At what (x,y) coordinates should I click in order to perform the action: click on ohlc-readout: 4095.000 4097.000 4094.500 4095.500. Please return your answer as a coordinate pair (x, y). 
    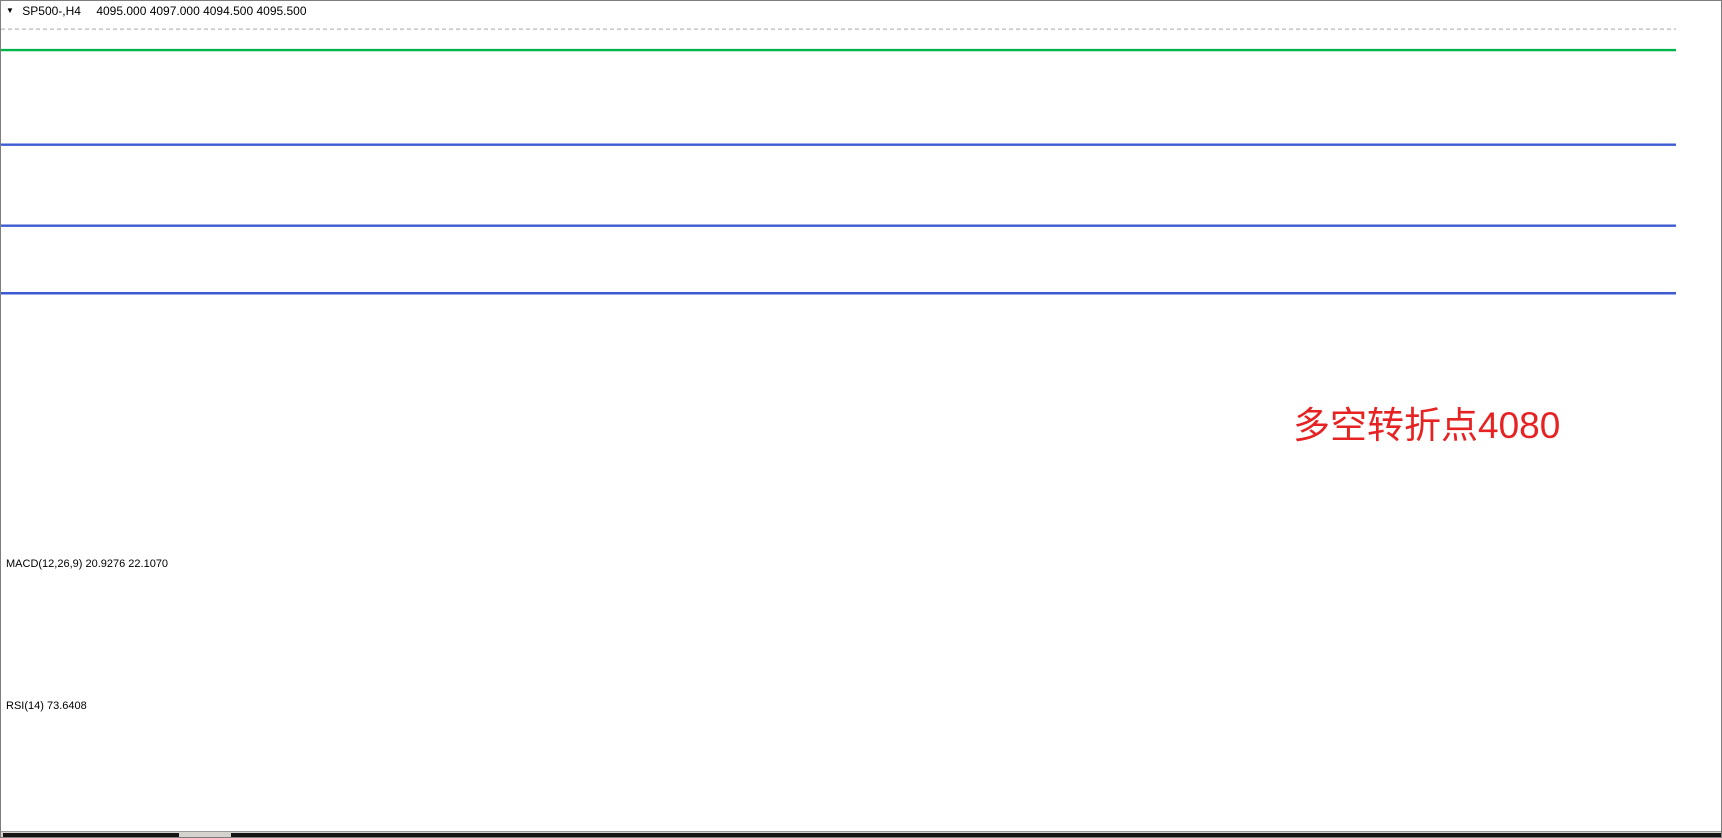
    Looking at the image, I should click on (201, 11).